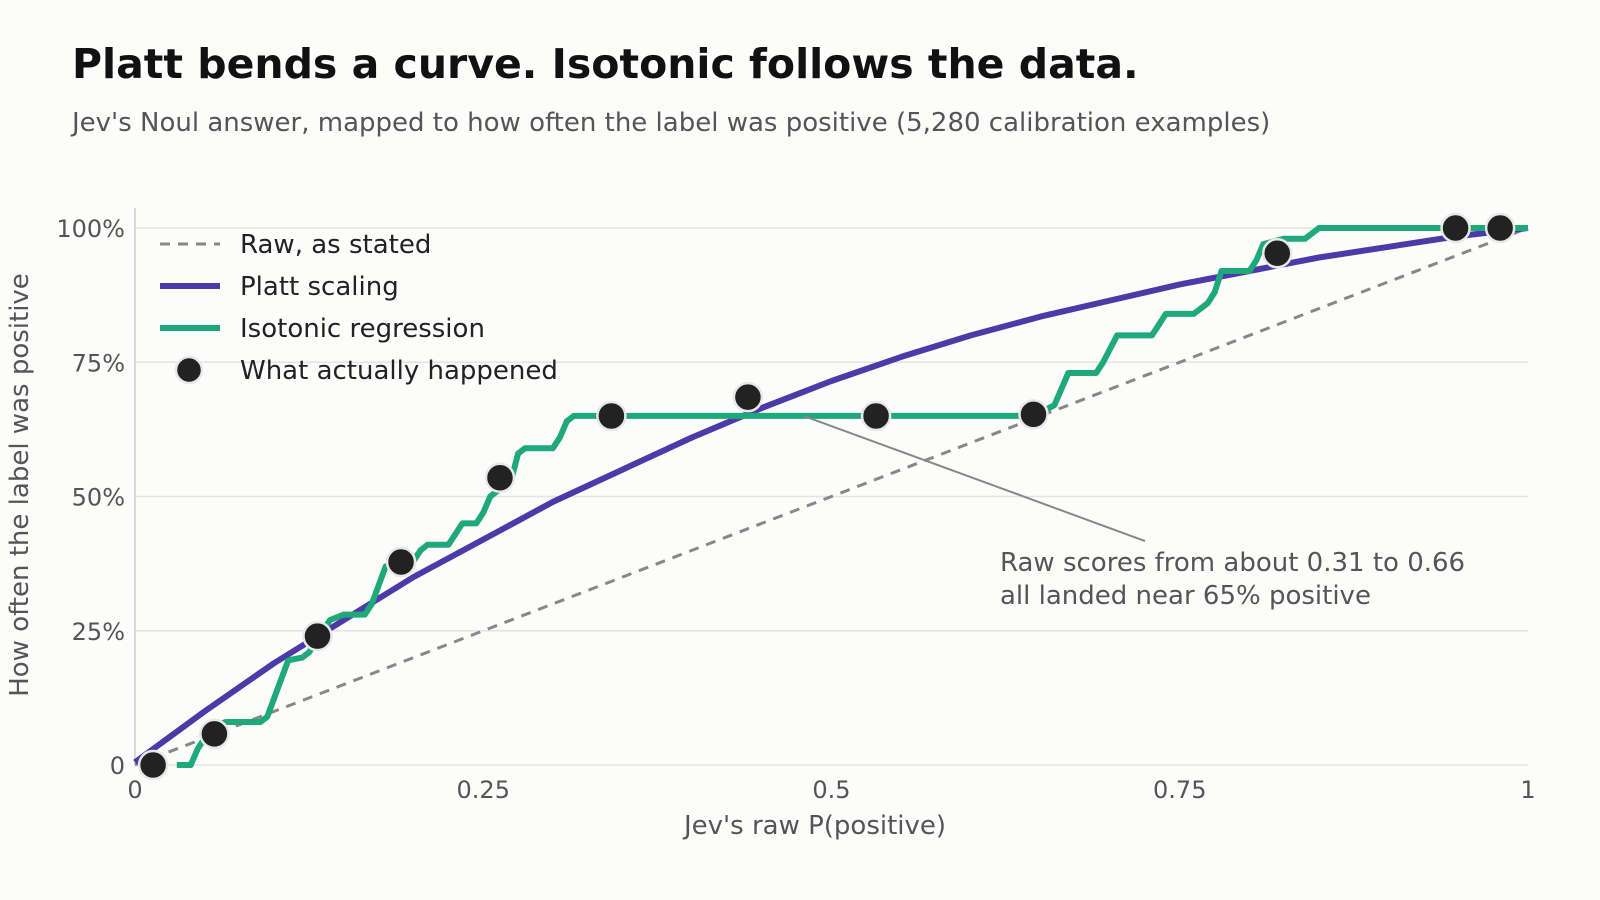  I want to click on x-tick-label-3: 0.75, so click(1179, 790).